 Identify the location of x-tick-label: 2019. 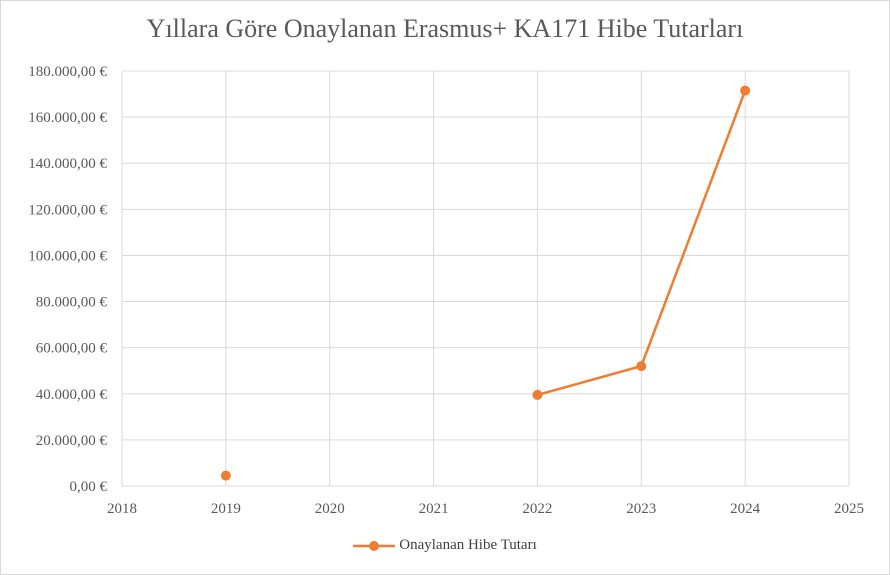
(226, 509).